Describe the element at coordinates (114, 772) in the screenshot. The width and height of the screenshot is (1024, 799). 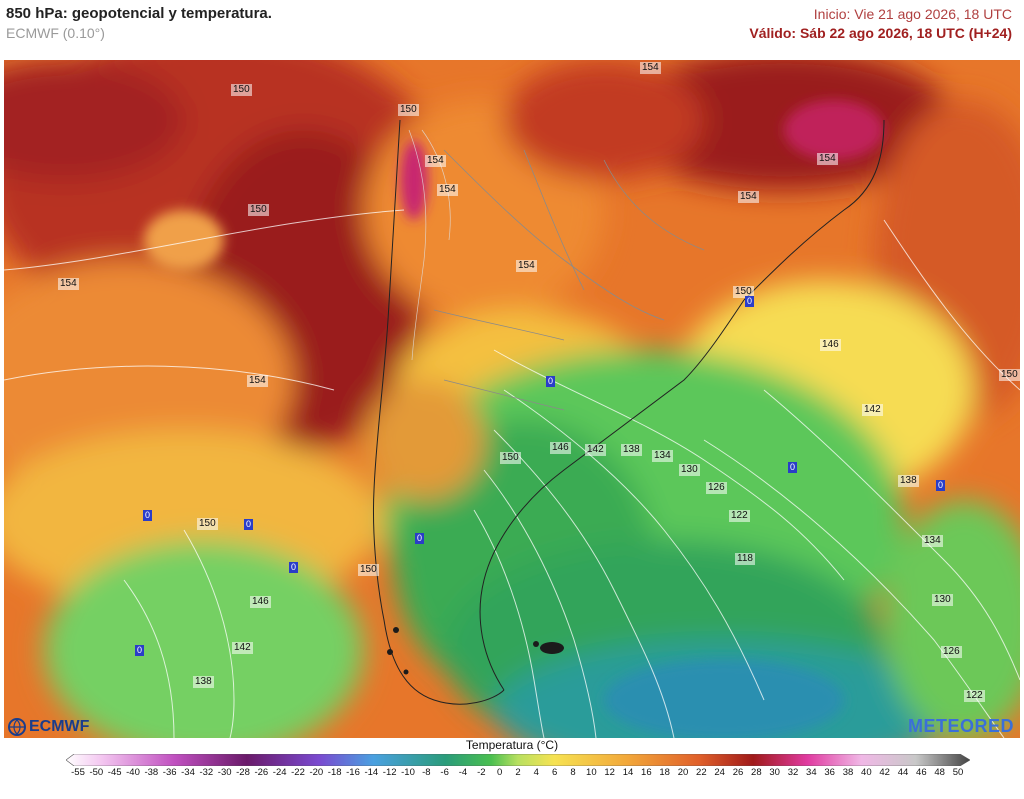
I see `colorbar-tick-label: -45` at that location.